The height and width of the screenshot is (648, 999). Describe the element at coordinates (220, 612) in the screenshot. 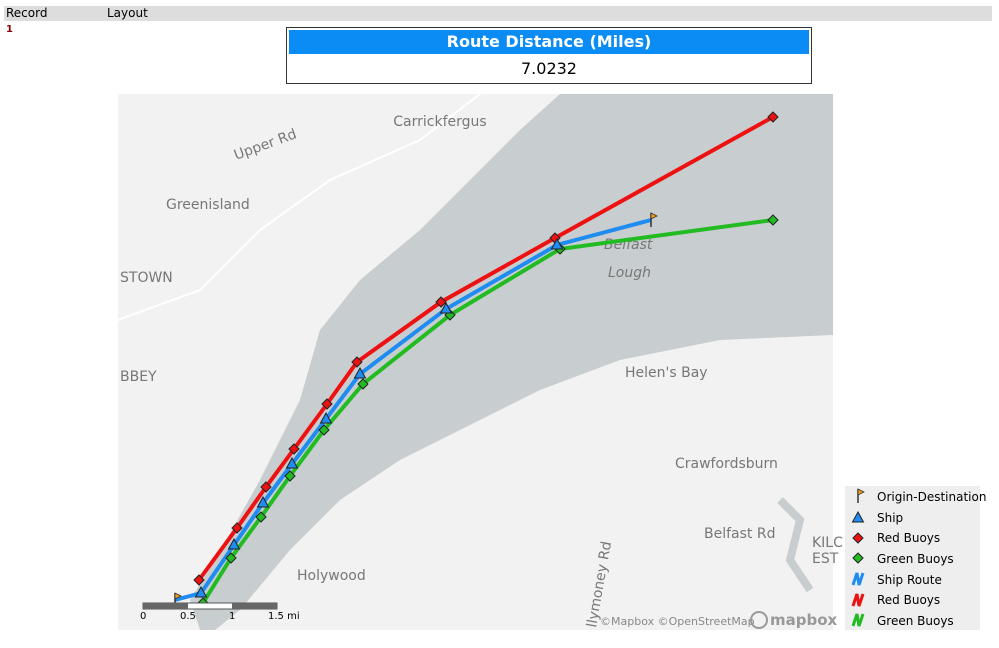

I see `scale-bar: 0 0.5 1 1.5 mi` at that location.